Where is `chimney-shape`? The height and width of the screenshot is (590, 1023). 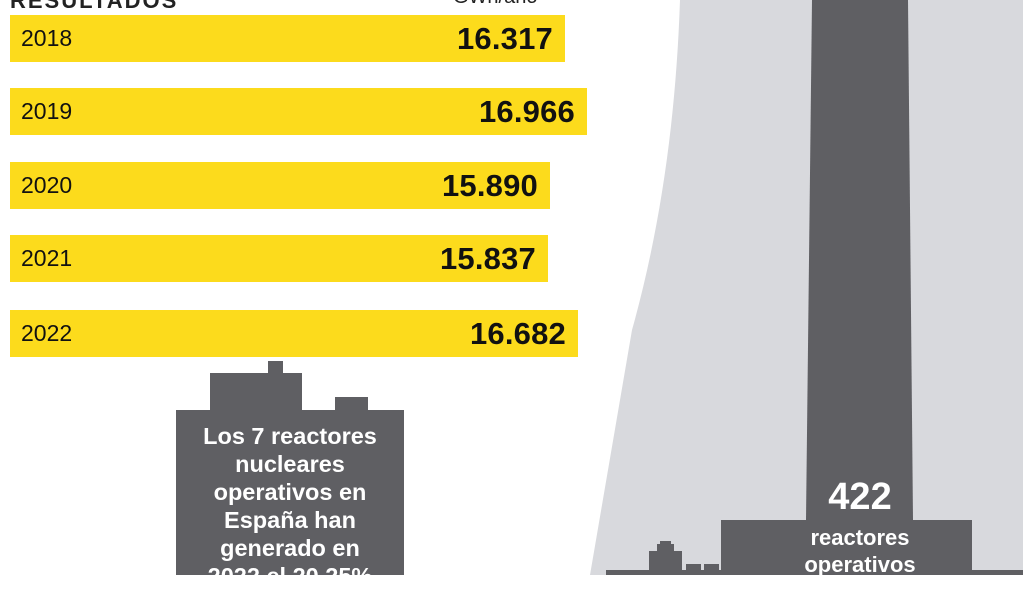
chimney-shape is located at coordinates (859, 260).